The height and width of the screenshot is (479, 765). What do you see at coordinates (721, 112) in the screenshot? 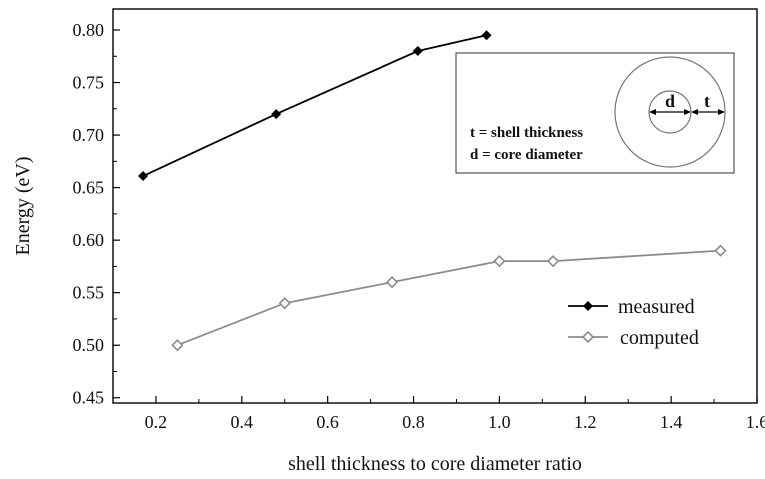
I see `t-arrow-right-head` at bounding box center [721, 112].